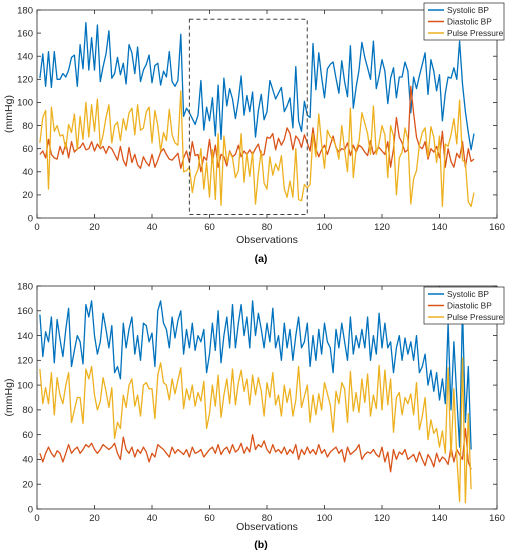 The height and width of the screenshot is (550, 513). I want to click on legend-box, so click(464, 305).